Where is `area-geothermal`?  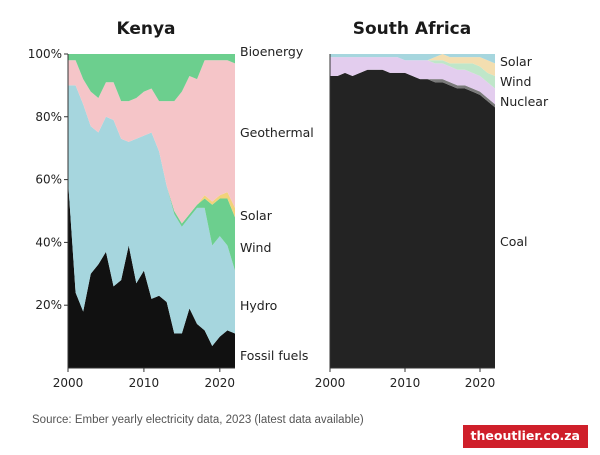 area-geothermal is located at coordinates (151, 142).